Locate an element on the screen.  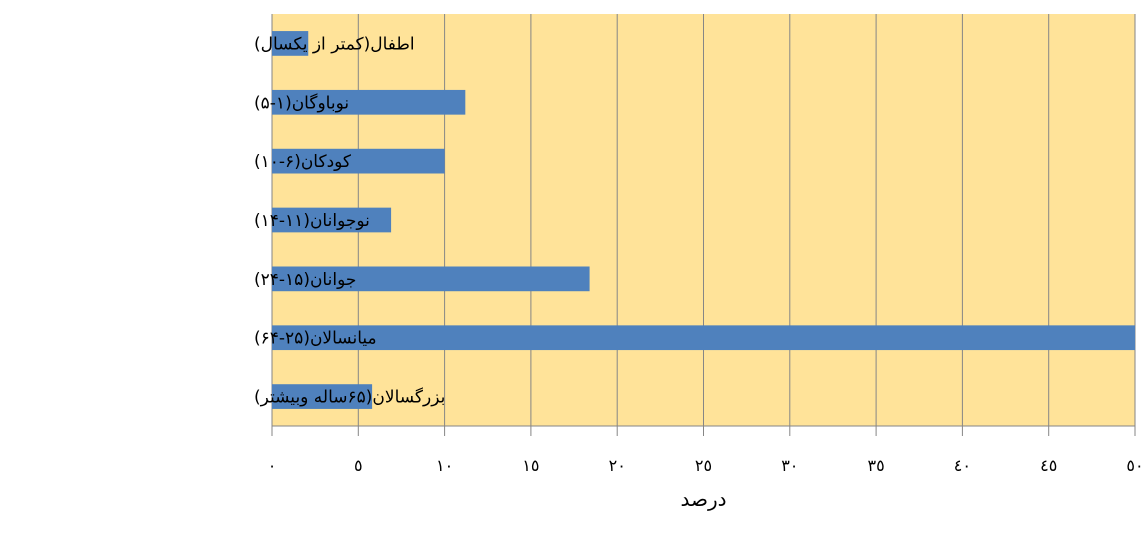
x-tick-label: ٥٠ is located at coordinates (1134, 465).